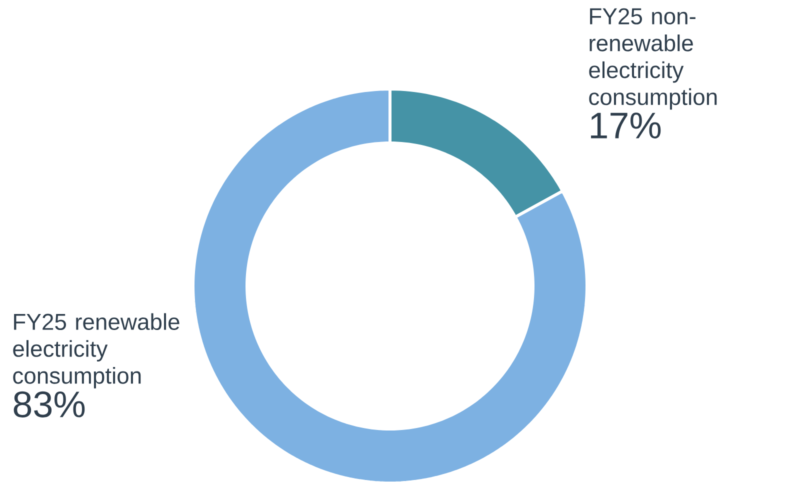  What do you see at coordinates (96, 350) in the screenshot?
I see `slice-label: FY25 renewable electricity consumption` at bounding box center [96, 350].